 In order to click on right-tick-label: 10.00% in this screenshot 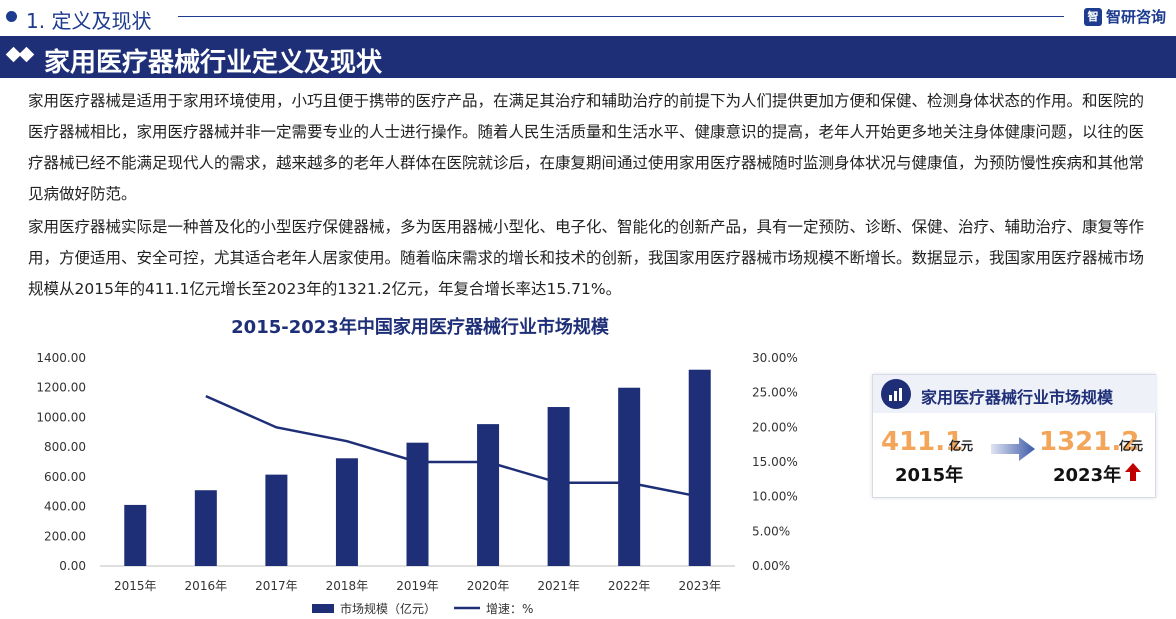, I will do `click(775, 497)`.